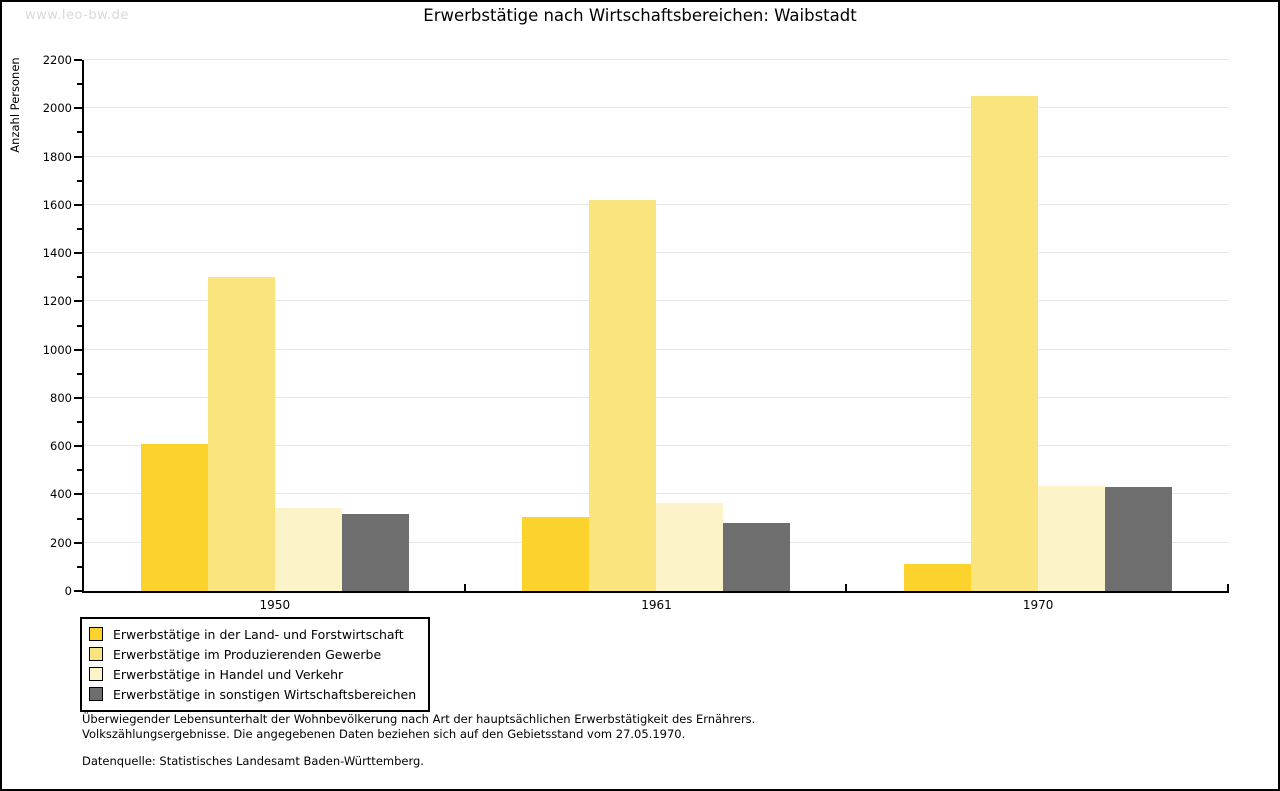 The width and height of the screenshot is (1280, 791). Describe the element at coordinates (96, 694) in the screenshot. I see `legend-swatch-sonstige-bereiche` at that location.